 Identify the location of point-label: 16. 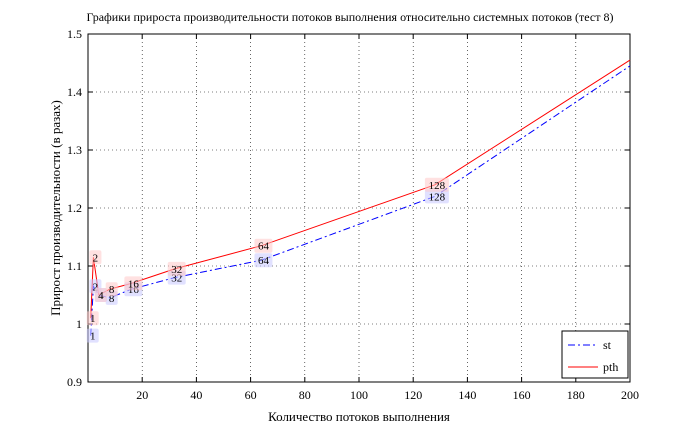
(134, 284).